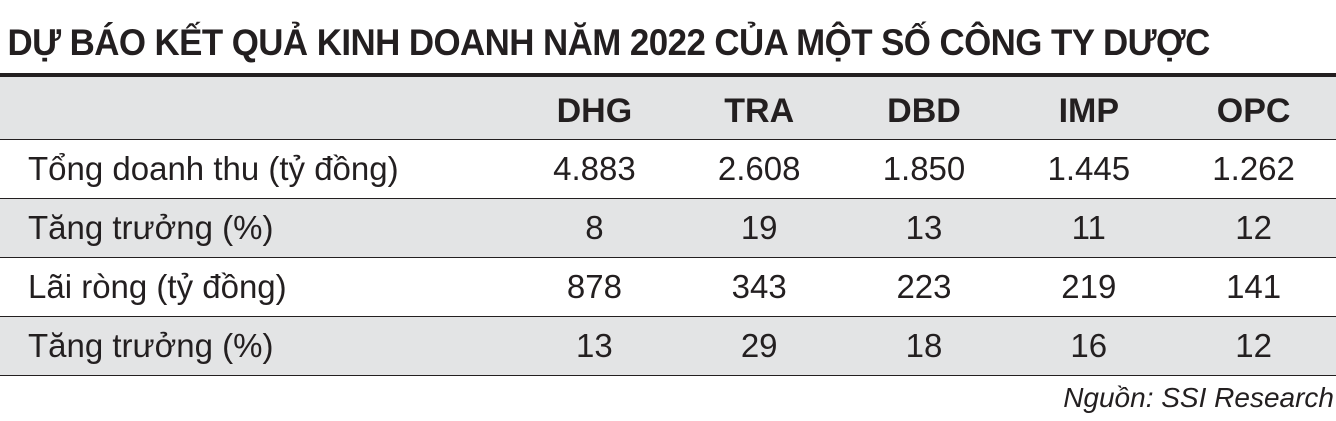 The height and width of the screenshot is (421, 1336). What do you see at coordinates (759, 287) in the screenshot?
I see `cell-value: 343` at bounding box center [759, 287].